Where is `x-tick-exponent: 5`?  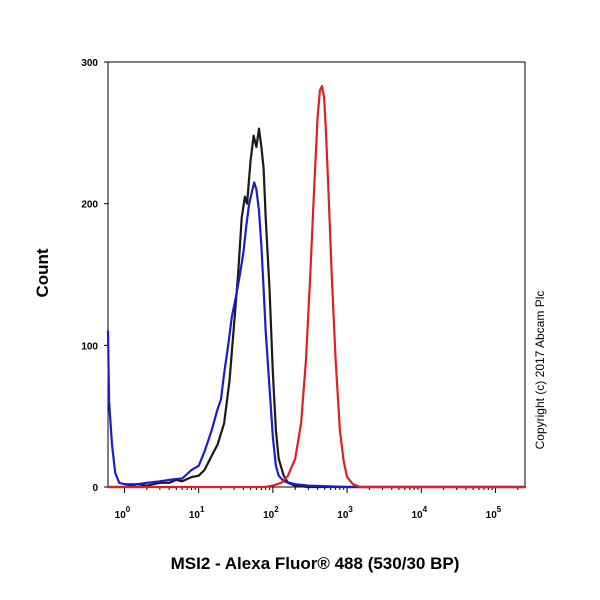 x-tick-exponent: 5 is located at coordinates (499, 509).